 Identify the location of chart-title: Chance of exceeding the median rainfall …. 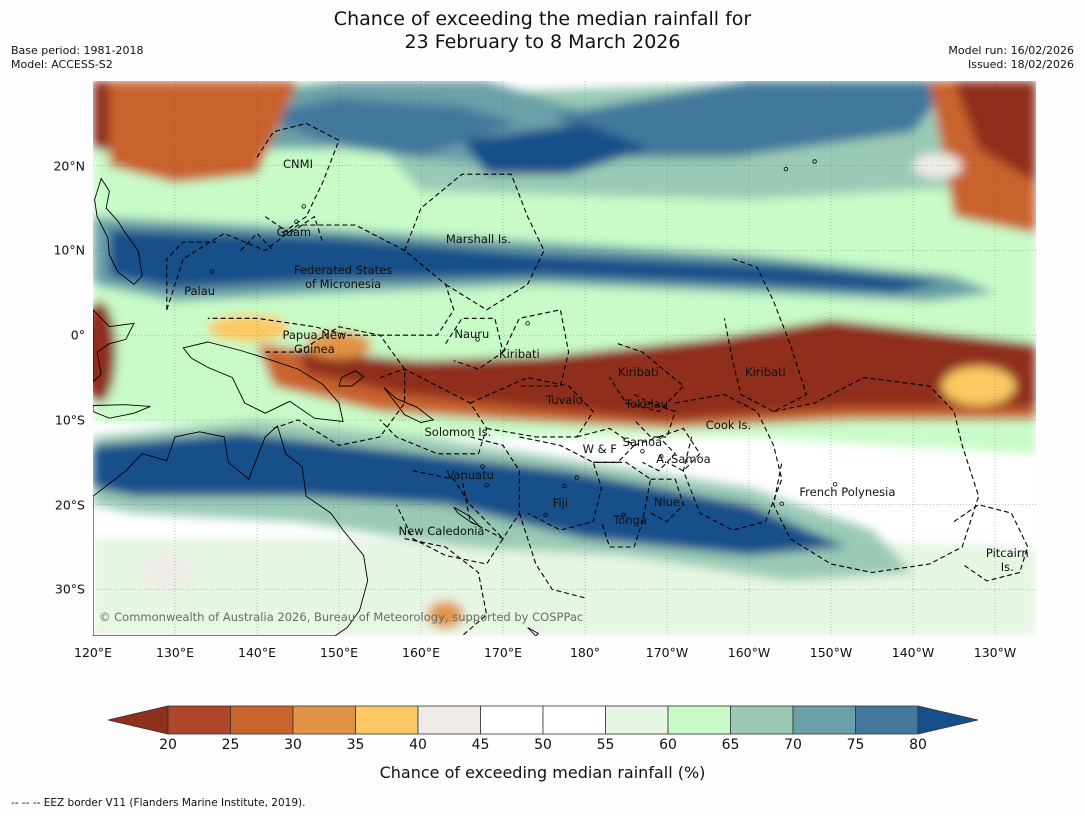
(542, 31).